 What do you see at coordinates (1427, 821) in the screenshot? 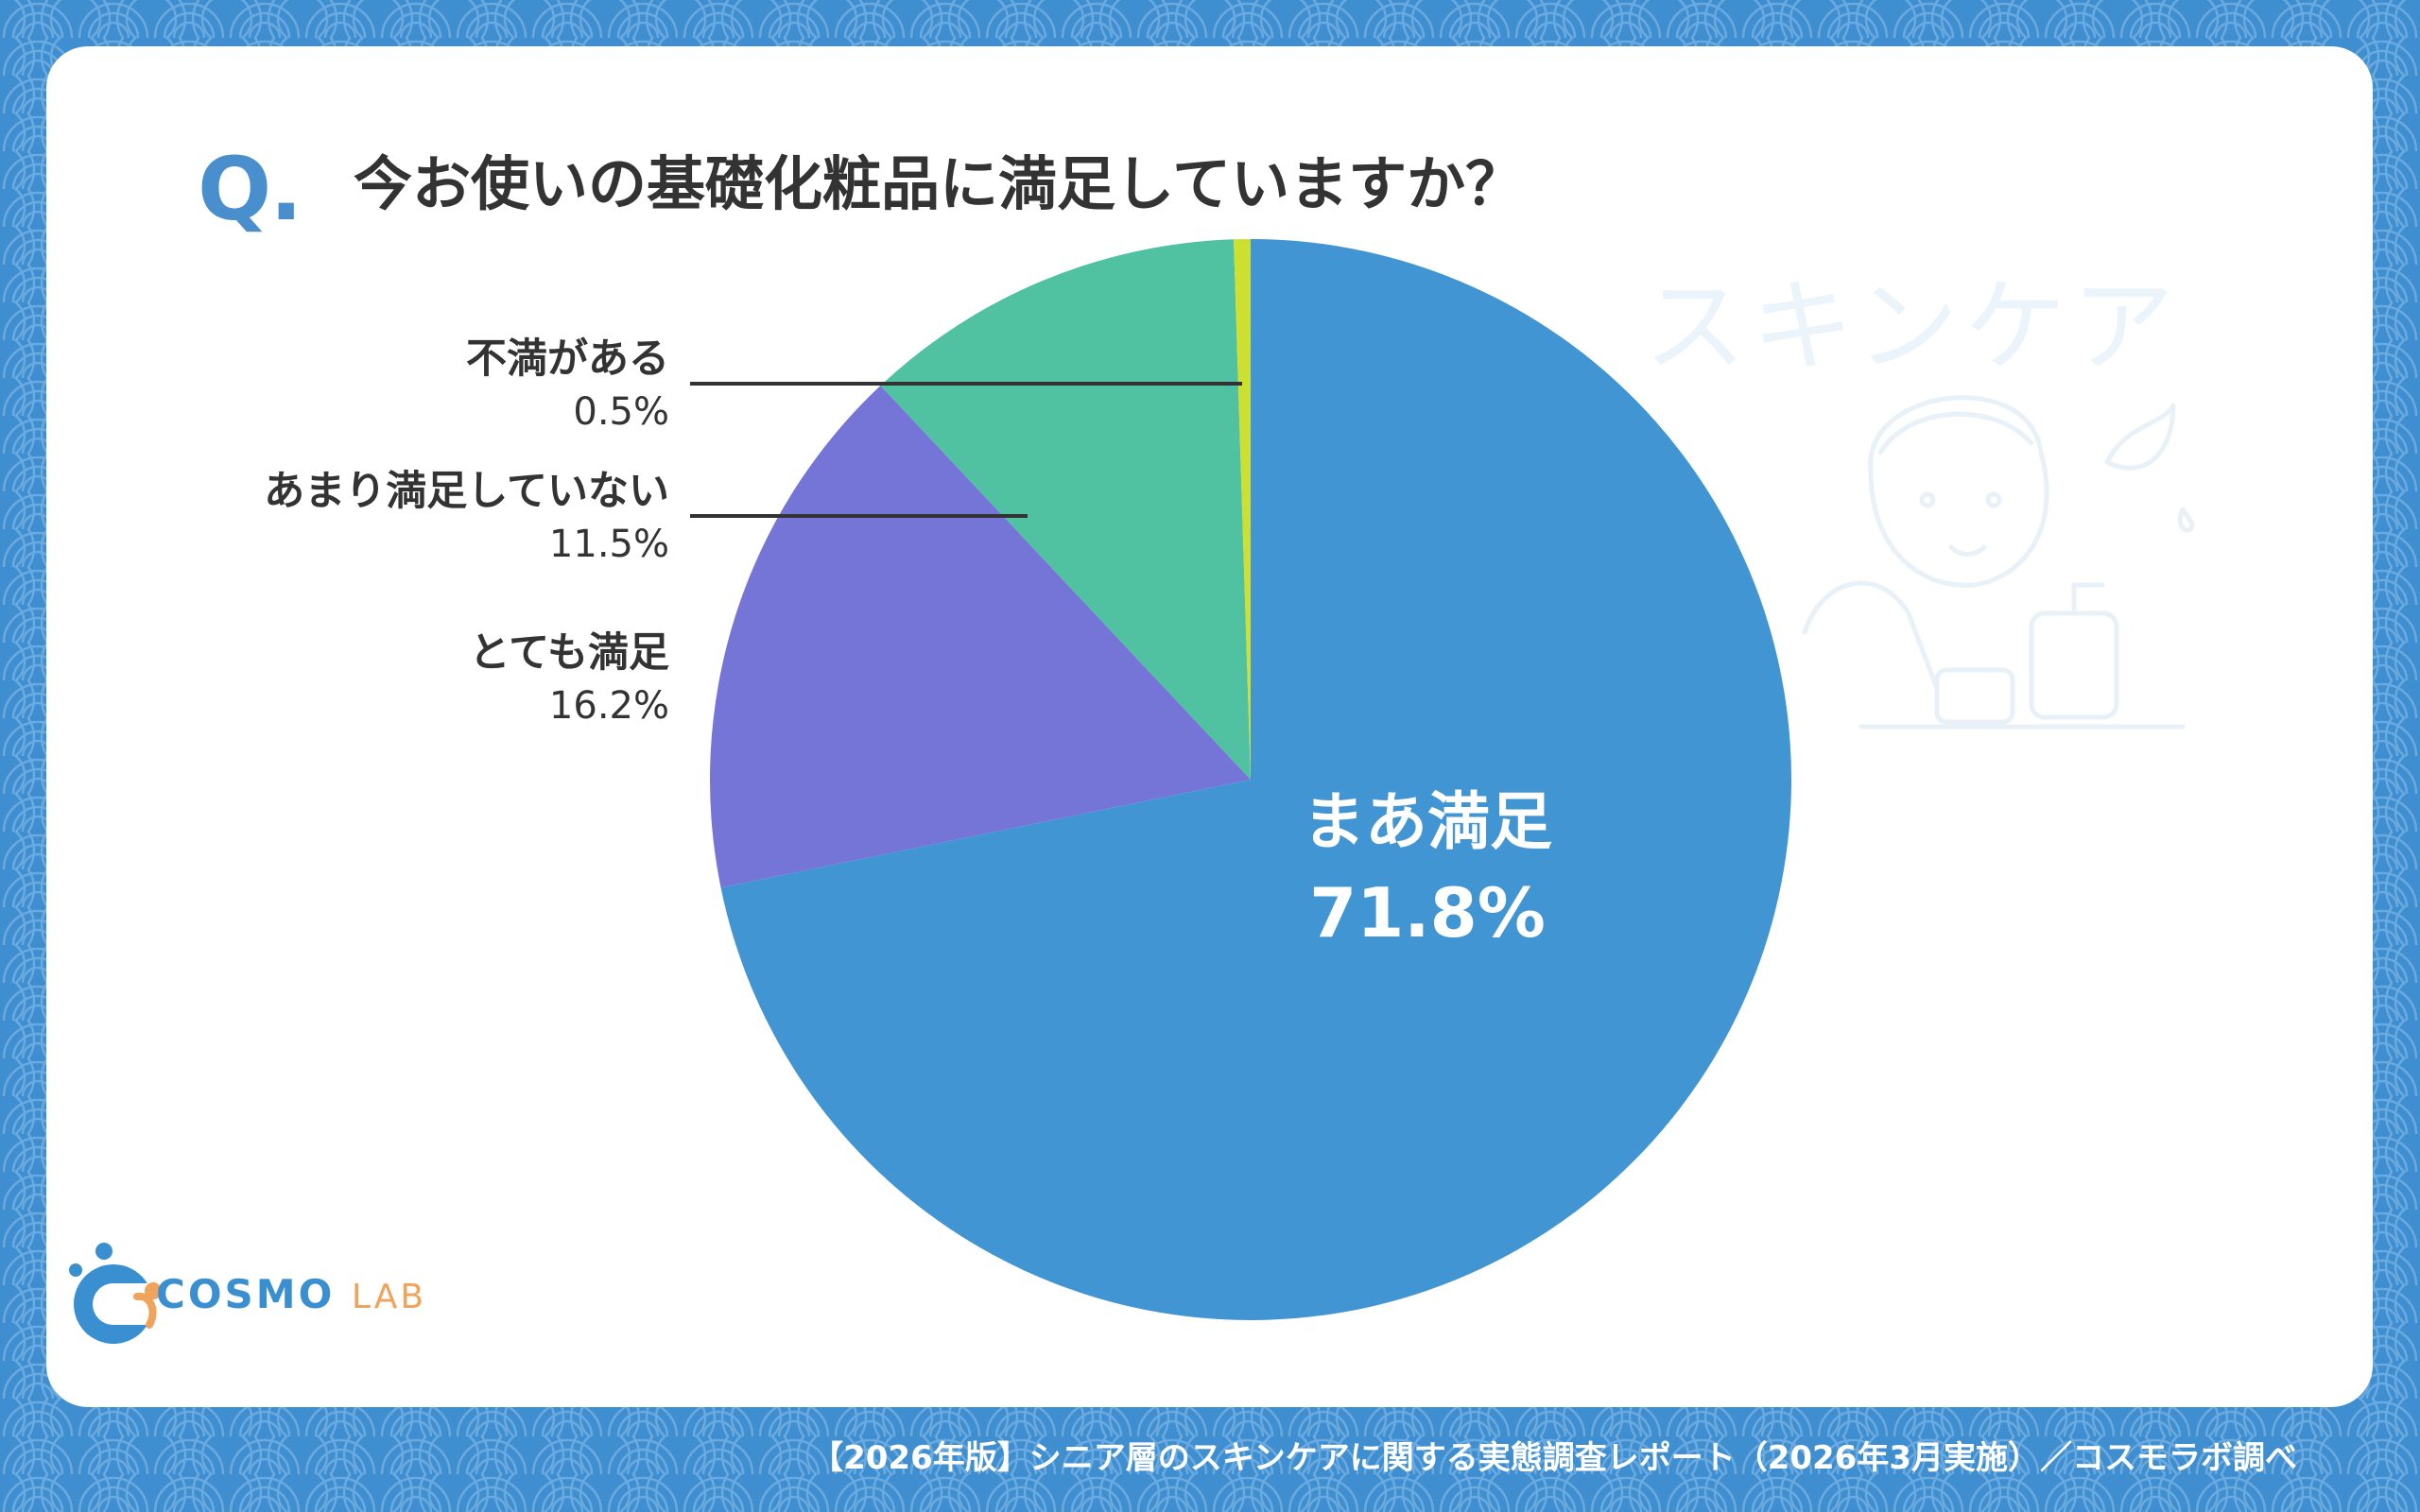
I see `slice-label-maa: まあ満足` at bounding box center [1427, 821].